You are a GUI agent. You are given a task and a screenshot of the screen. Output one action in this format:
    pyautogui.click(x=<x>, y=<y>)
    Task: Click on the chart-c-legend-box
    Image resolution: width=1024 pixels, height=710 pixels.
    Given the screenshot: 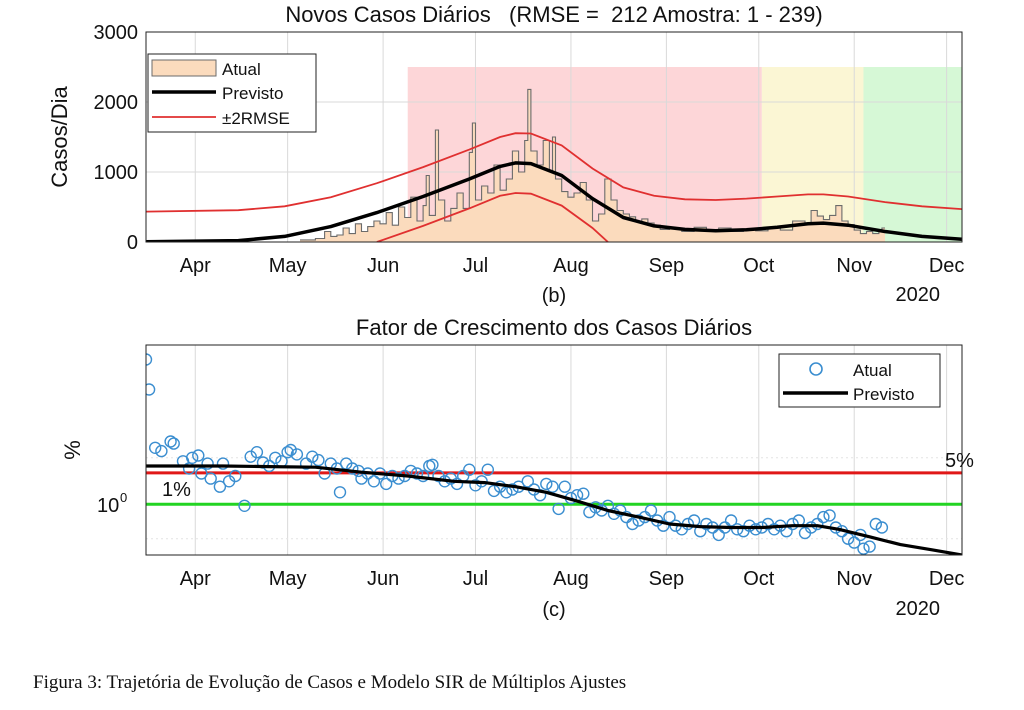 What is the action you would take?
    pyautogui.click(x=859, y=380)
    